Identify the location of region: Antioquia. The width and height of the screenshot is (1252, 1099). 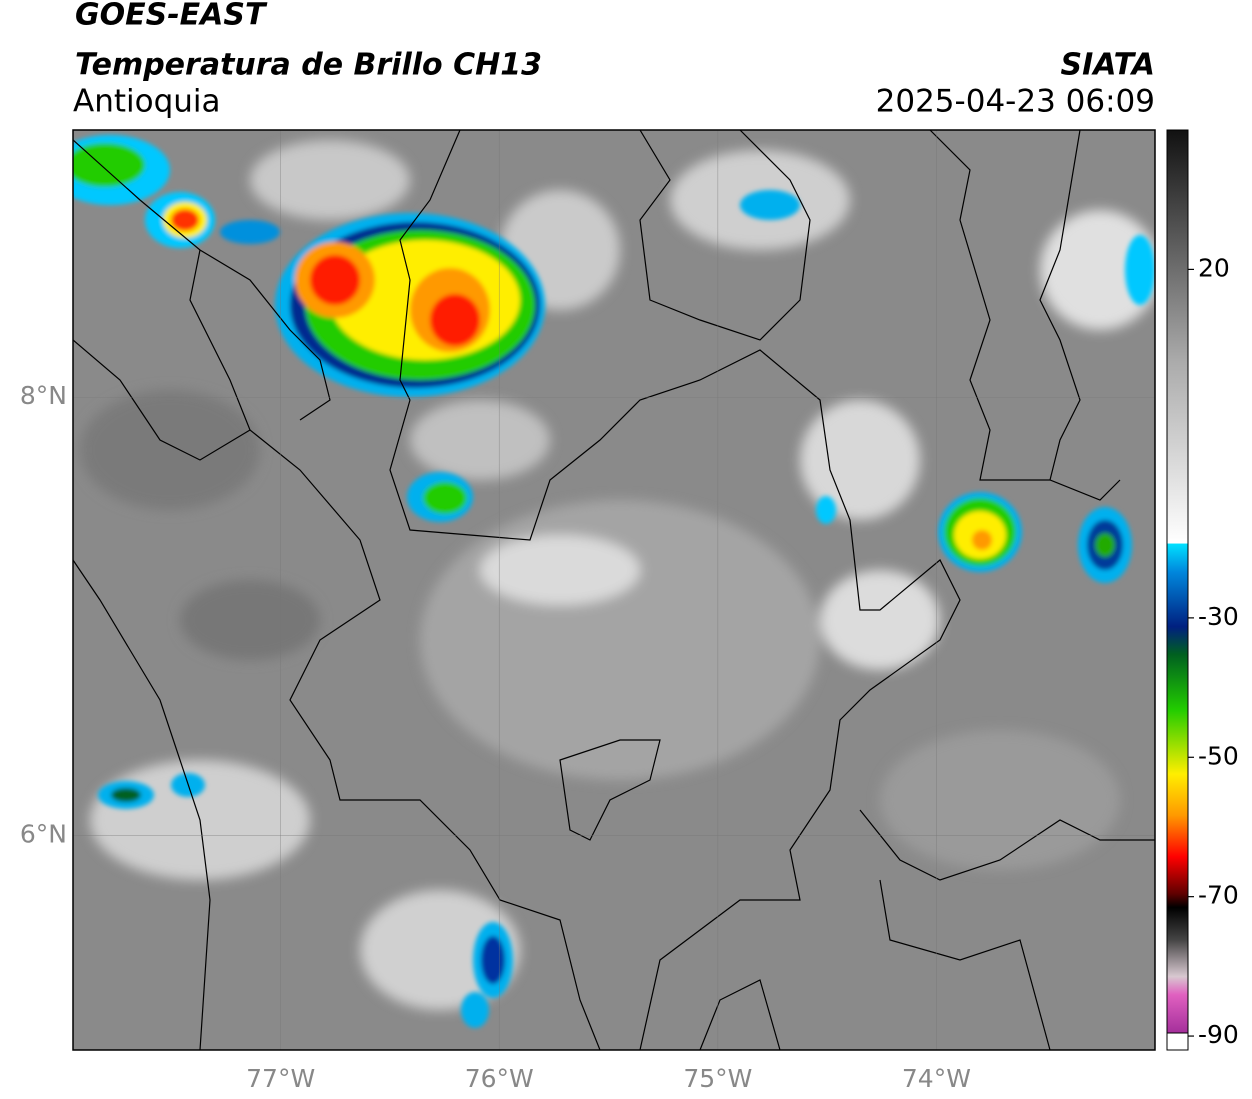
(147, 102).